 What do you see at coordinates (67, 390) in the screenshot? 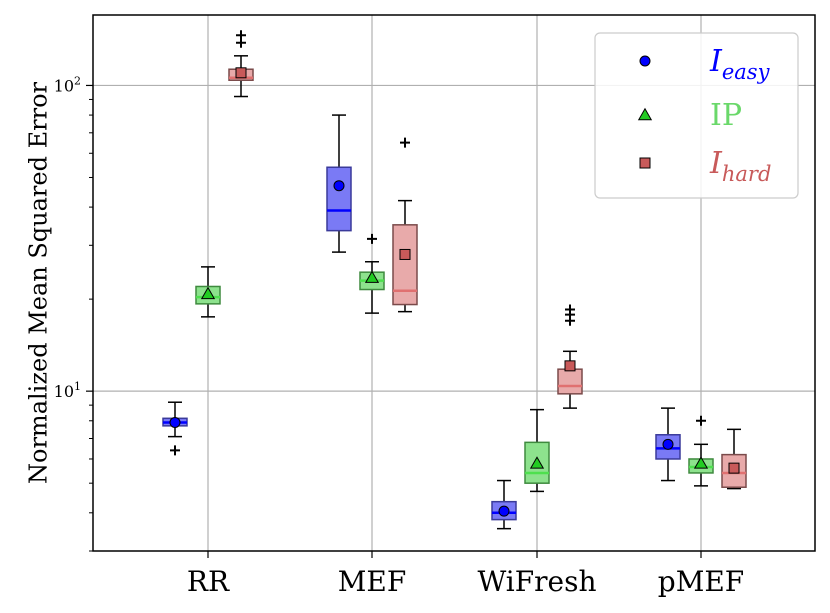
I see `y-tick-label: 10¹` at bounding box center [67, 390].